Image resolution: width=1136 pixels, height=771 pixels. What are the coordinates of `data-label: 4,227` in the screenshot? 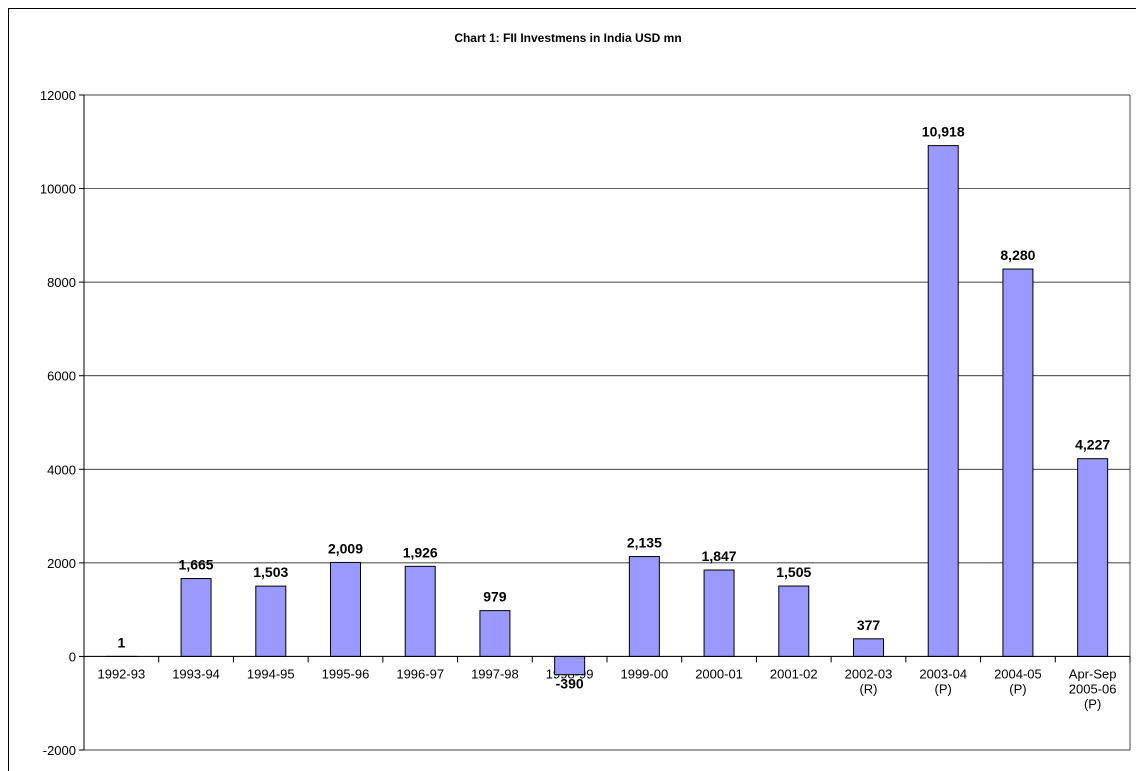 It's located at (1092, 445).